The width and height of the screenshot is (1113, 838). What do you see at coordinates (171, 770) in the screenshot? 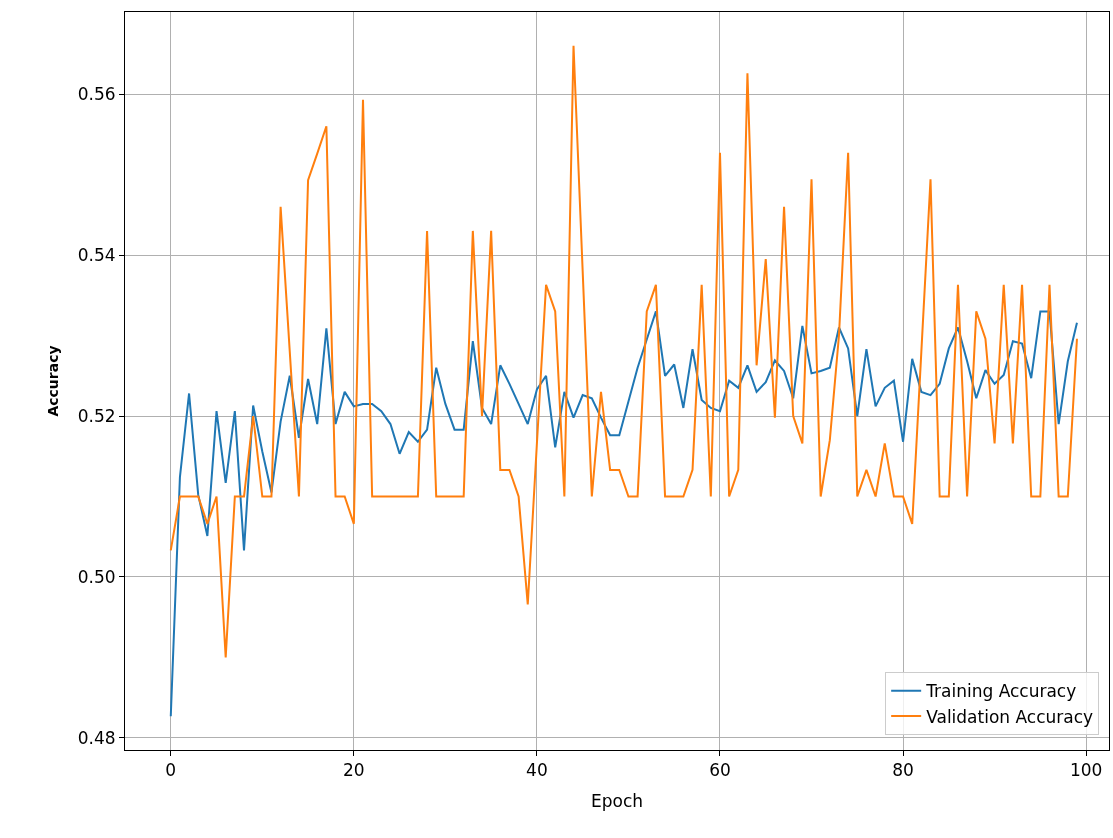
I see `x-tick-label: 0` at bounding box center [171, 770].